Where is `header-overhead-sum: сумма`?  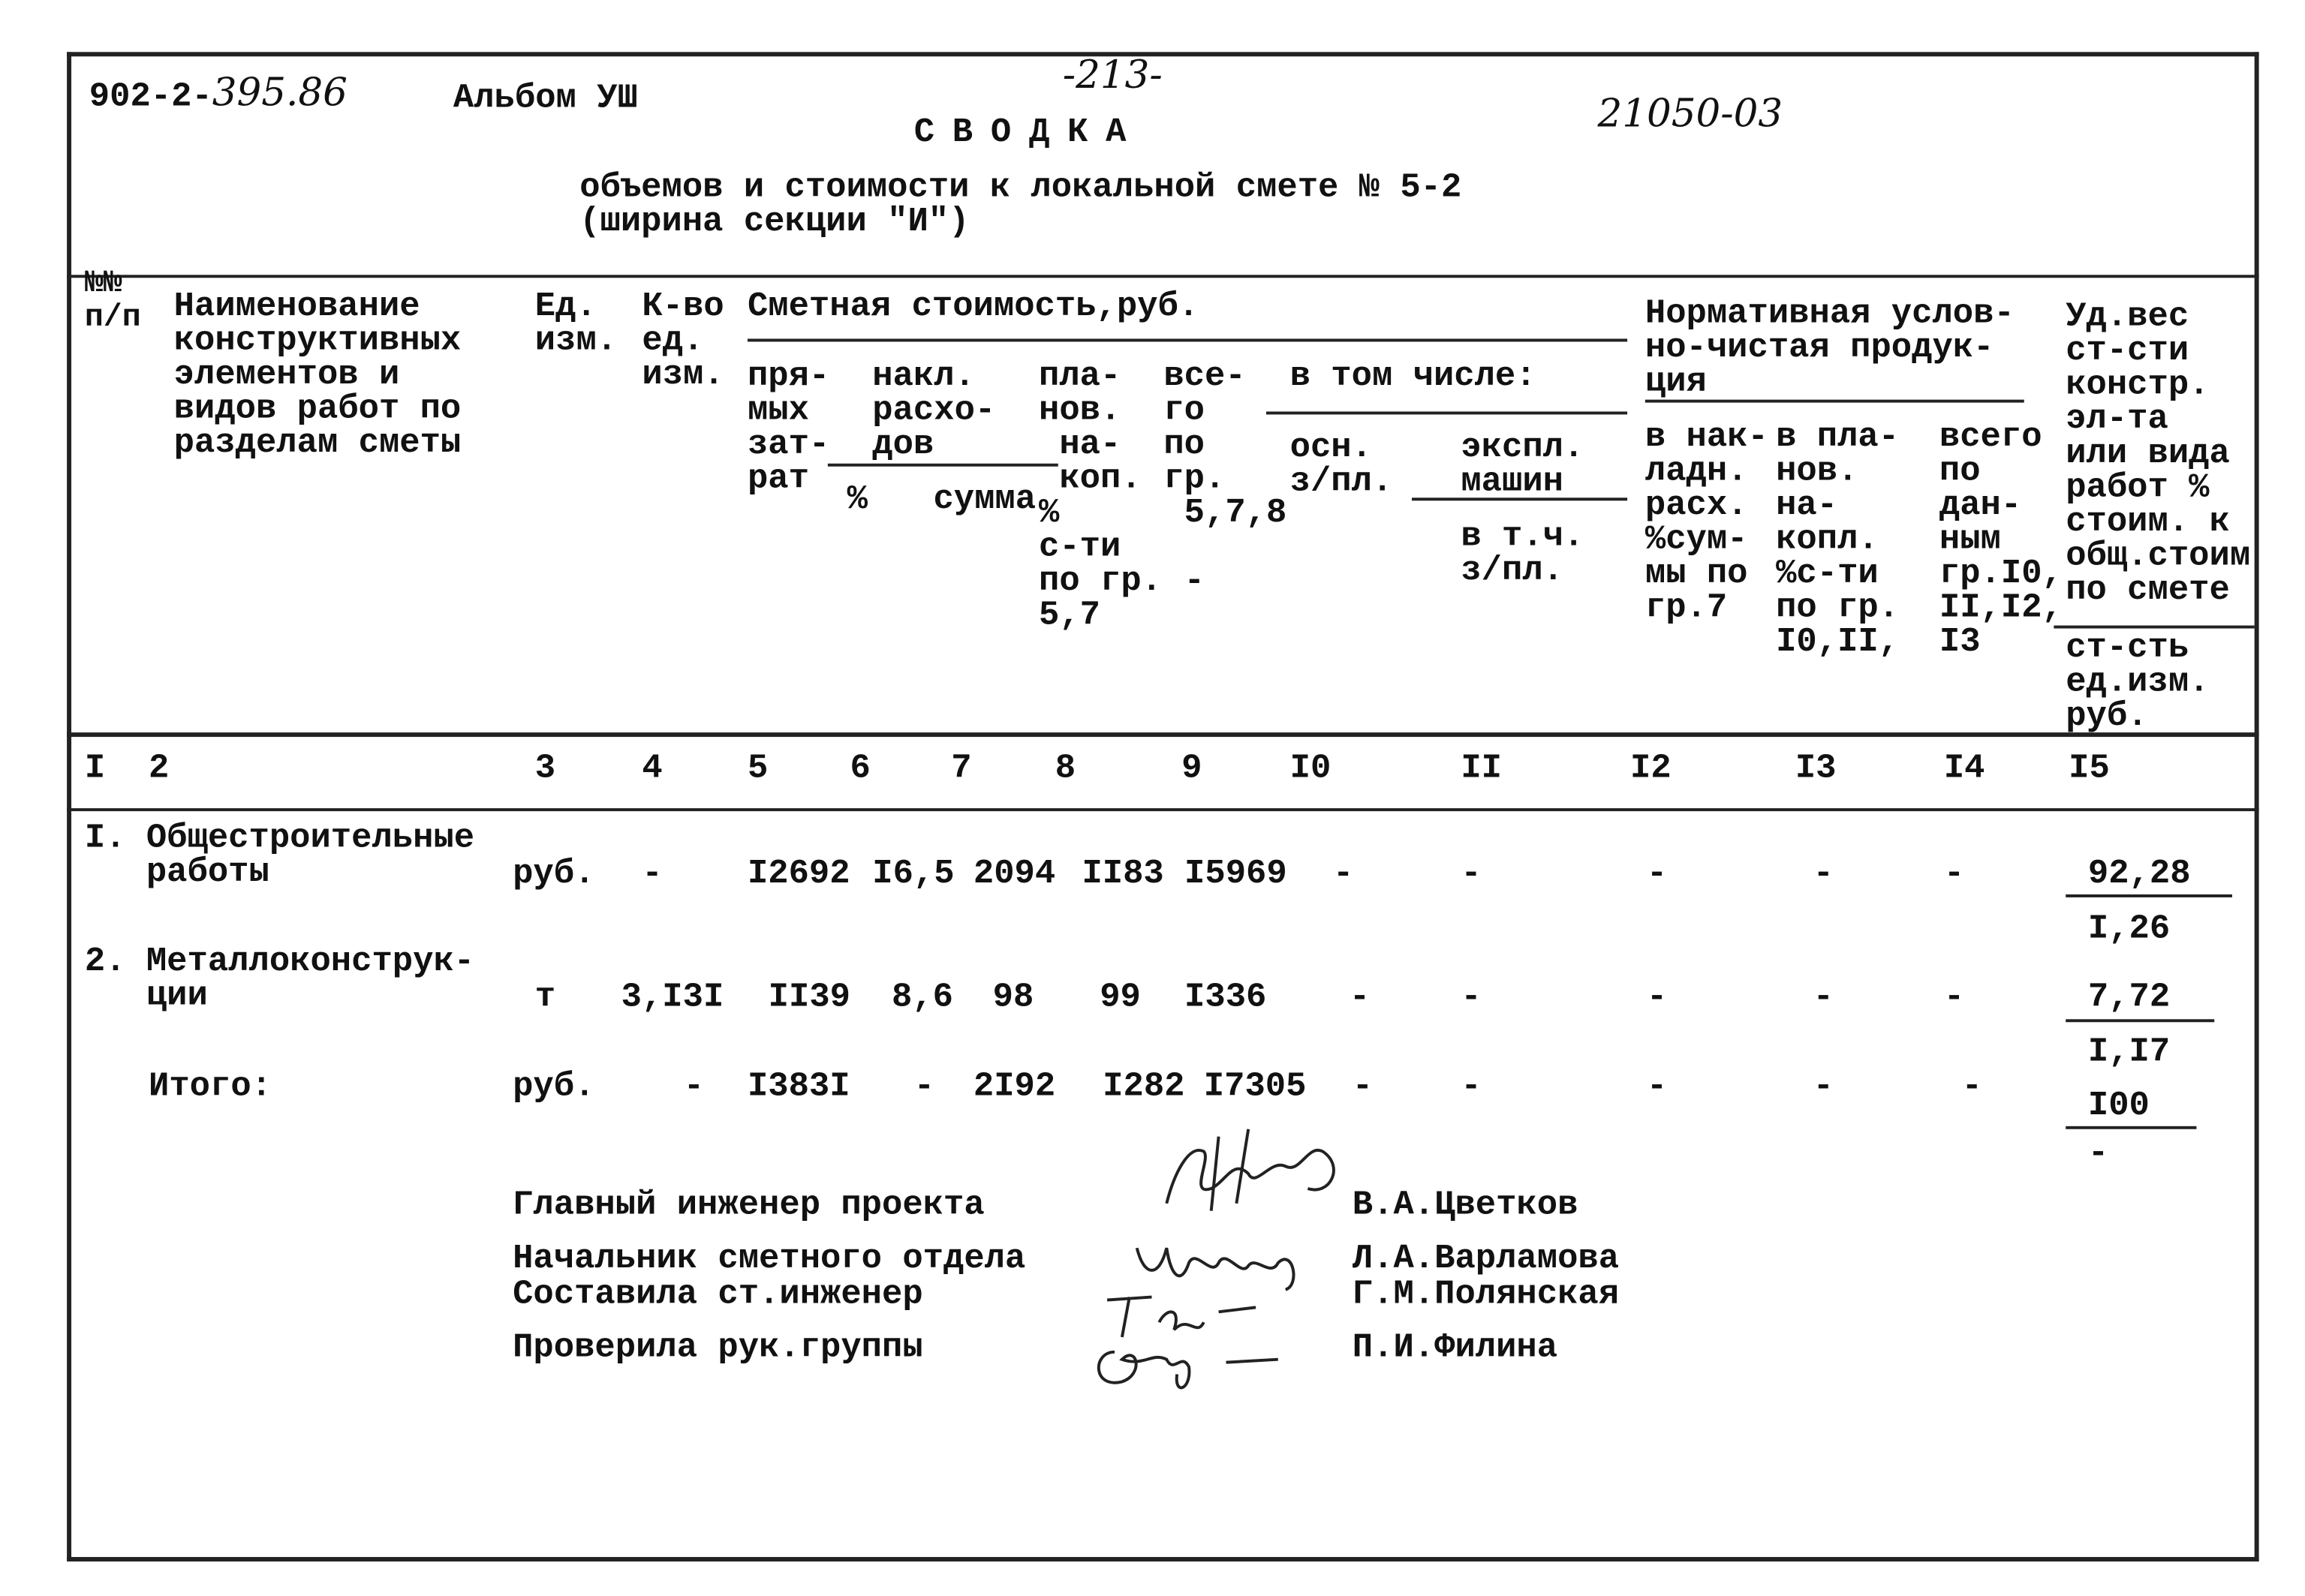 header-overhead-sum: сумма is located at coordinates (985, 499).